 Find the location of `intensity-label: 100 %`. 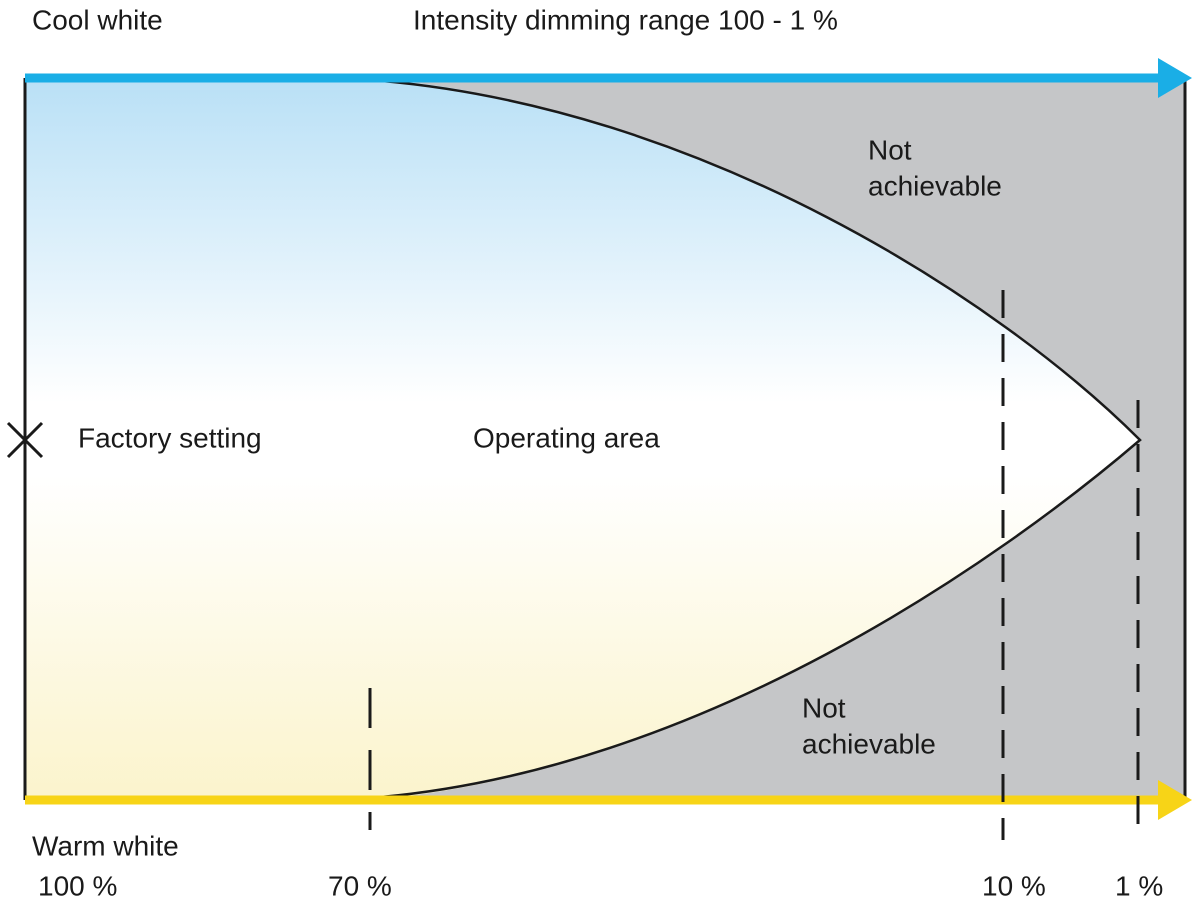

intensity-label: 100 % is located at coordinates (77, 885).